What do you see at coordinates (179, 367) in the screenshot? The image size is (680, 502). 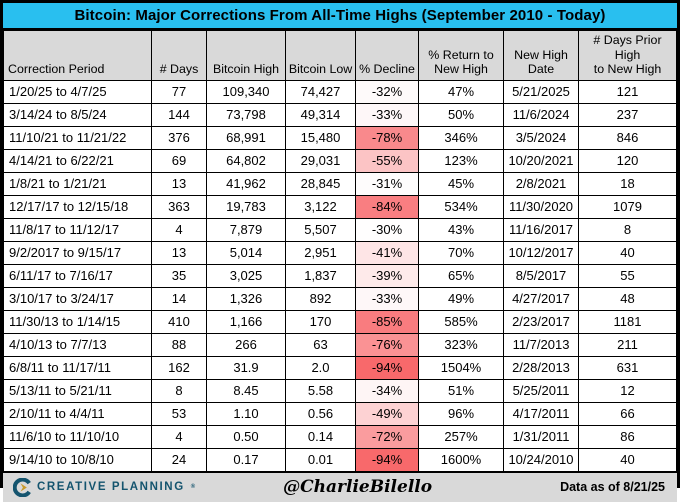 I see `cell-days: 162` at bounding box center [179, 367].